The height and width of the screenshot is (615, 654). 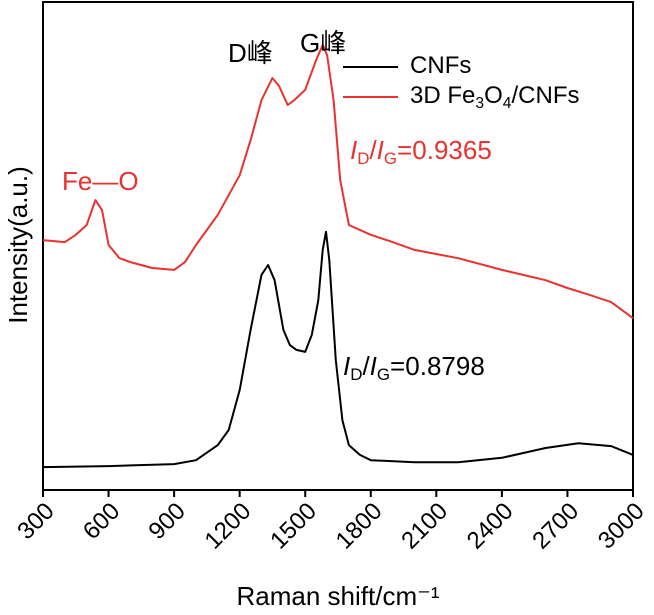 What do you see at coordinates (490, 526) in the screenshot?
I see `x-tick-label: 2400` at bounding box center [490, 526].